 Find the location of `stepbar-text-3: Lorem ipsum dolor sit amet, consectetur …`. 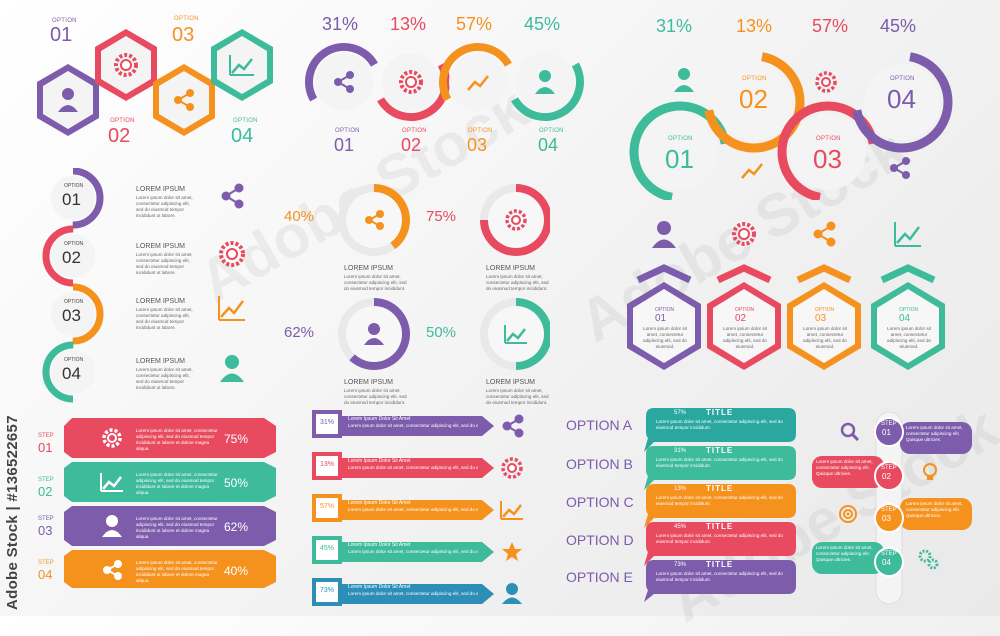

stepbar-text-3: Lorem ipsum dolor sit amet, consectetur … is located at coordinates (177, 527).